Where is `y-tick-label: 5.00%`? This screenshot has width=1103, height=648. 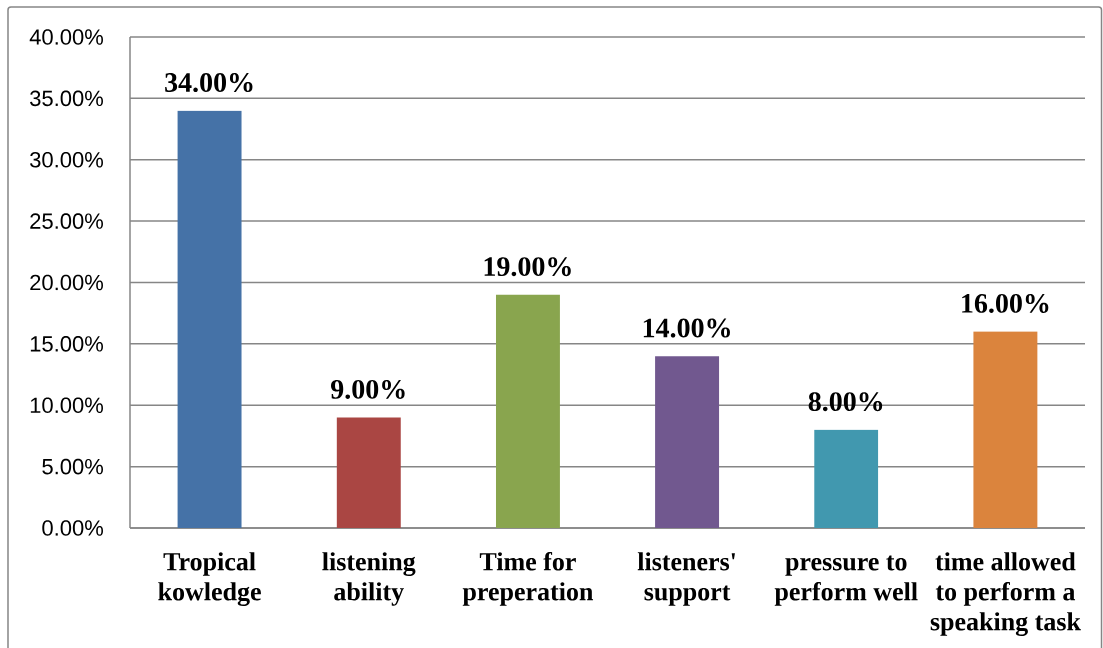
y-tick-label: 5.00% is located at coordinates (73, 466).